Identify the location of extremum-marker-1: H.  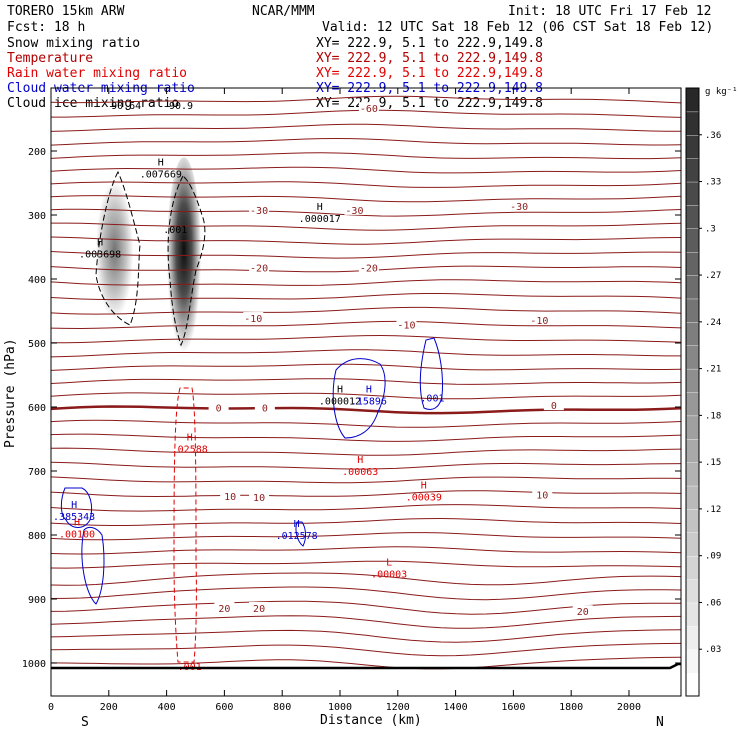
(100, 242).